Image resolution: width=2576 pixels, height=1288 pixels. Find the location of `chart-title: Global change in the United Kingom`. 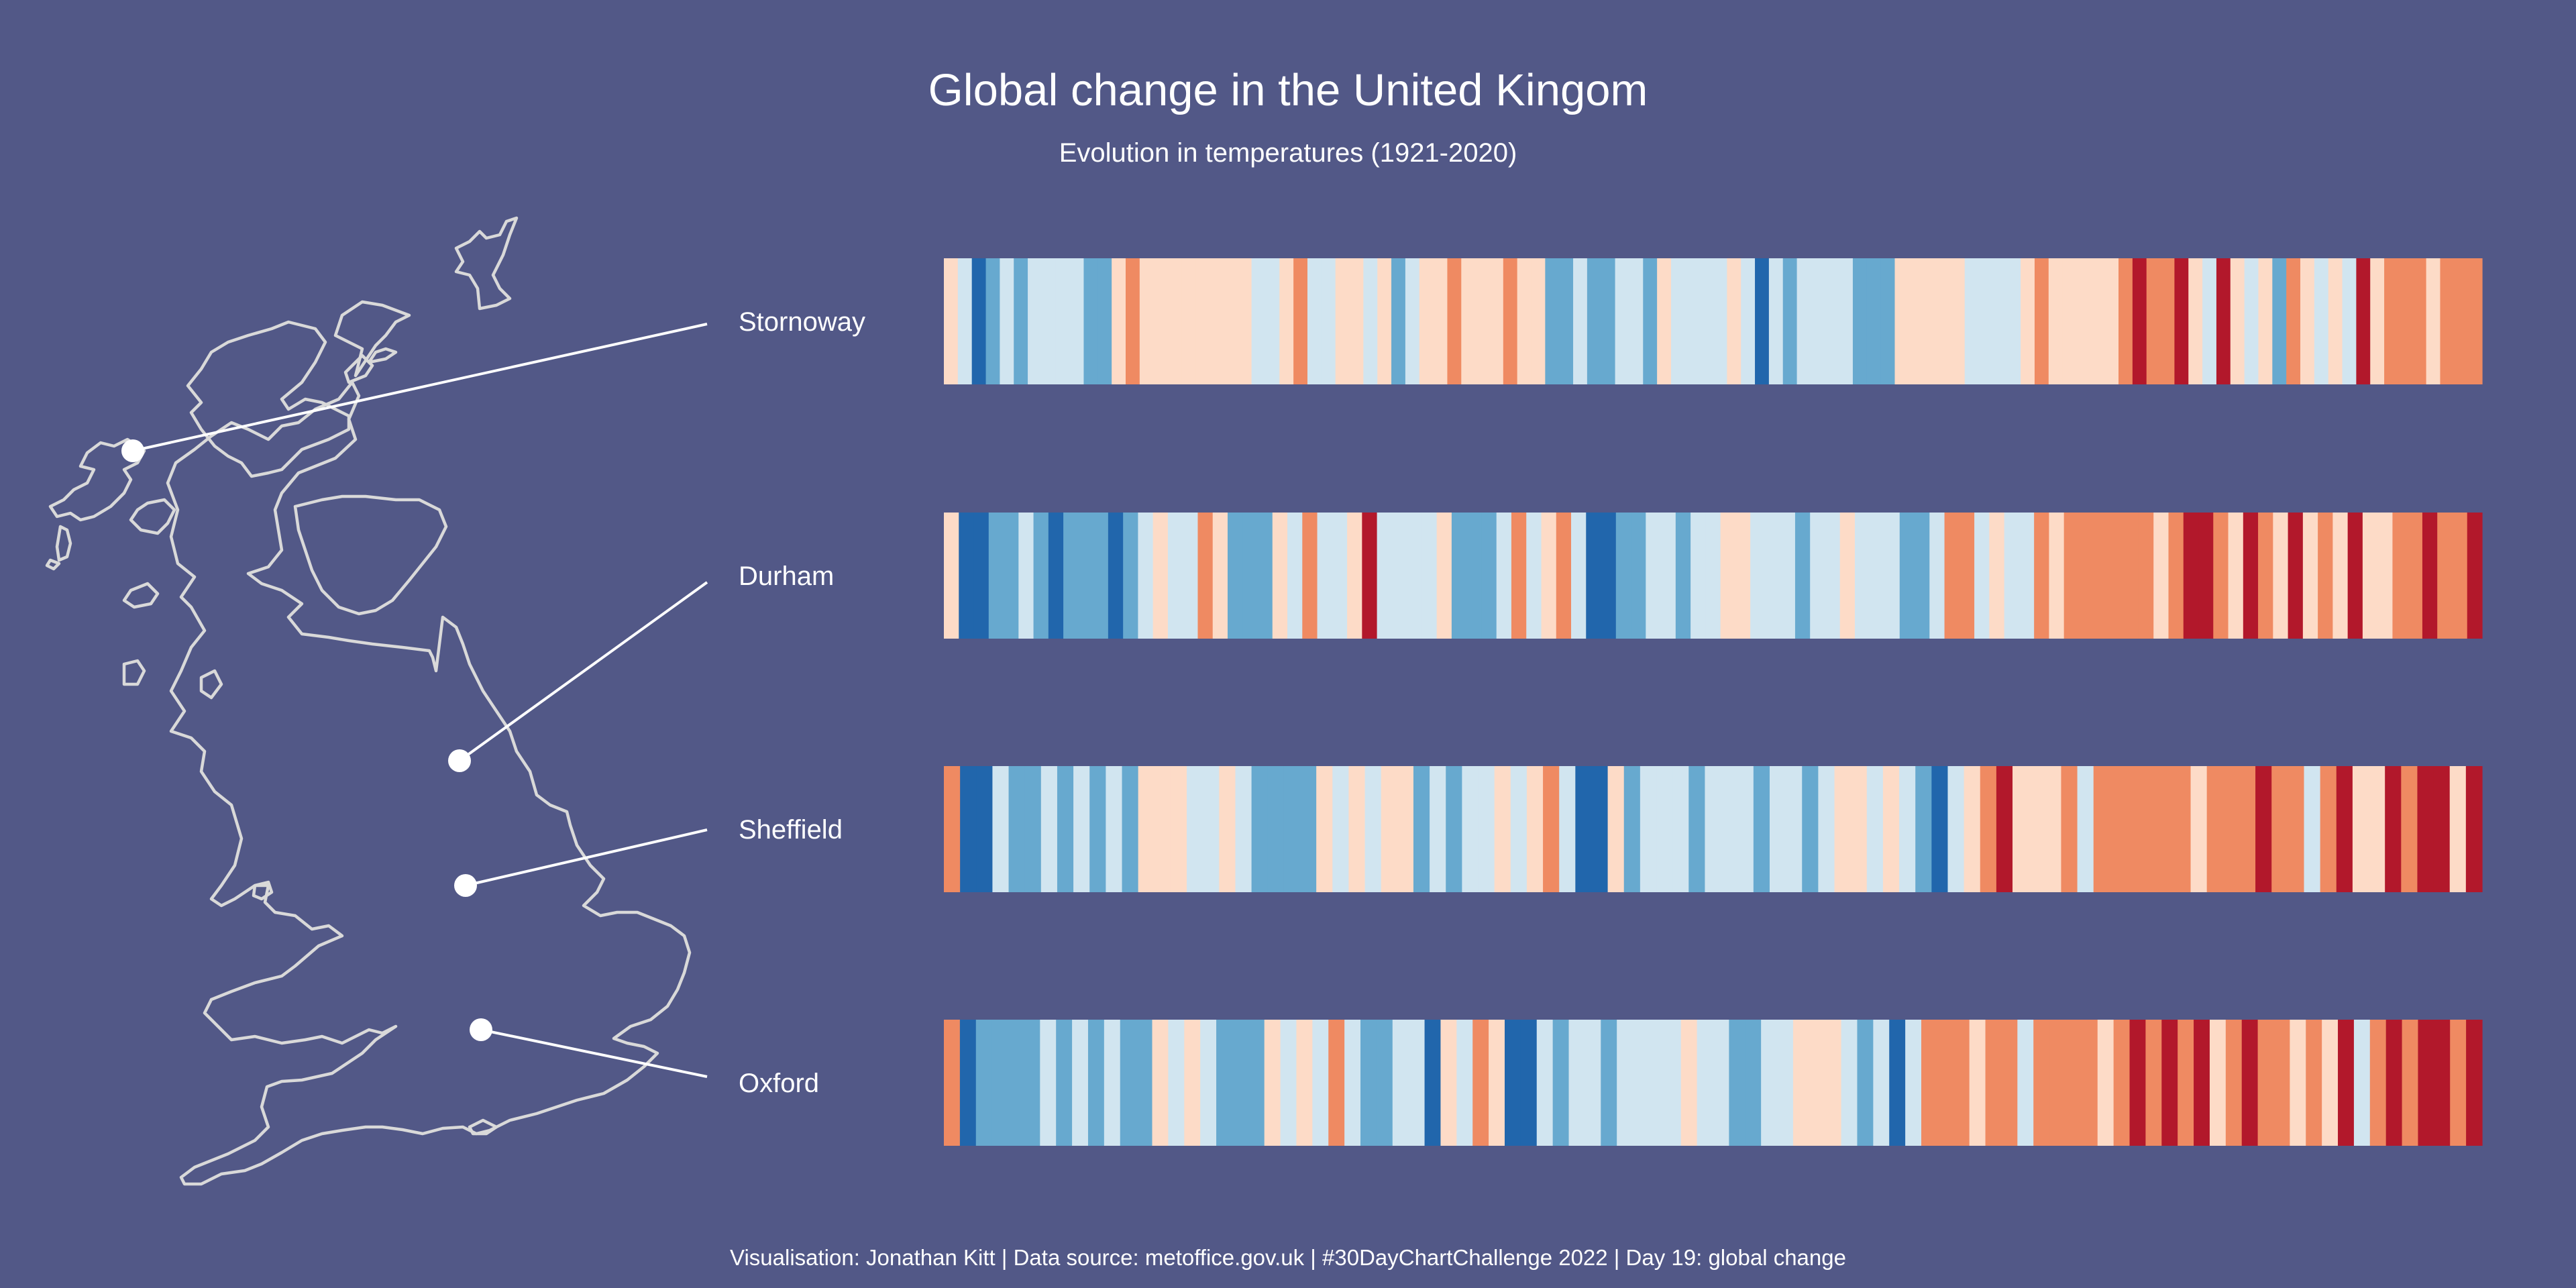

chart-title: Global change in the United Kingom is located at coordinates (1288, 90).